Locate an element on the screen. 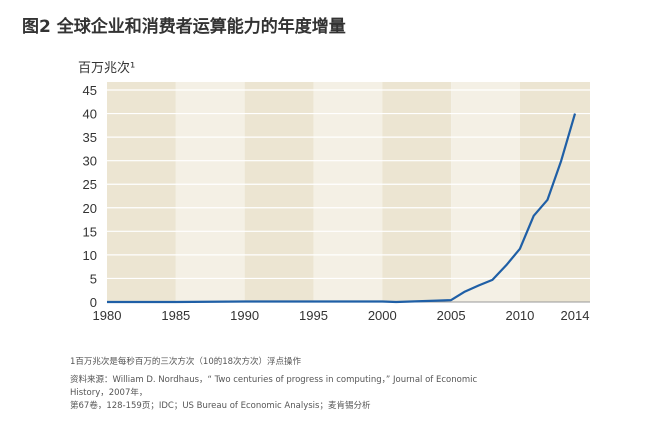  x-tick-label: 1995 is located at coordinates (313, 315).